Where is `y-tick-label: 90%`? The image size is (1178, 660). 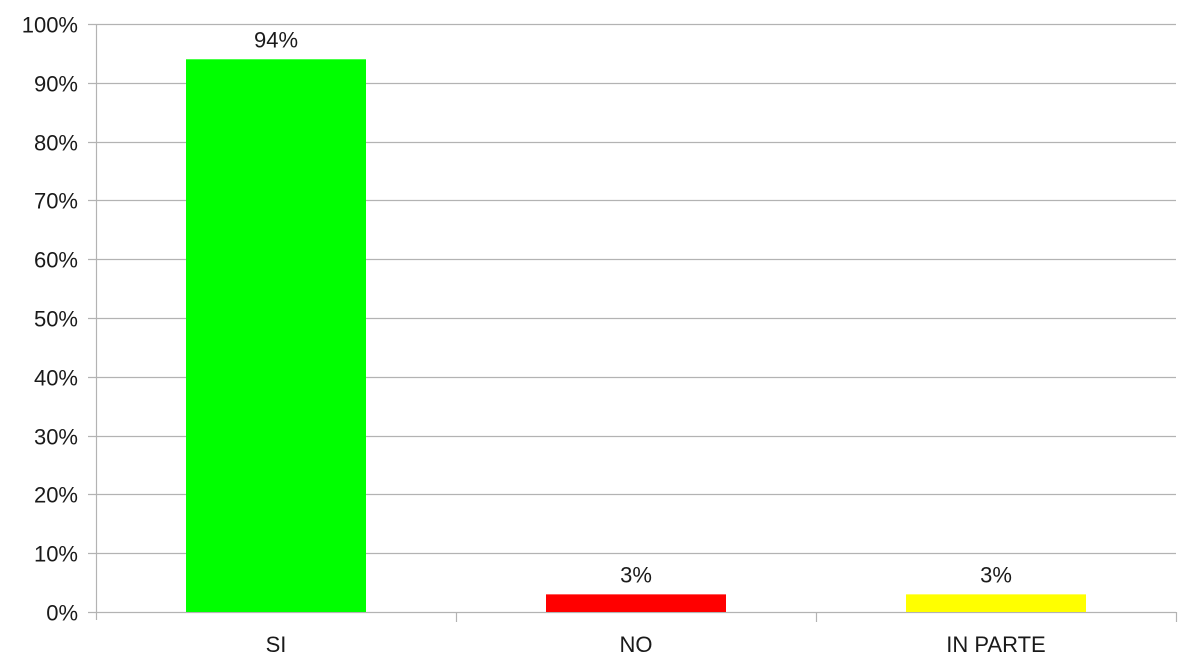
y-tick-label: 90% is located at coordinates (56, 84).